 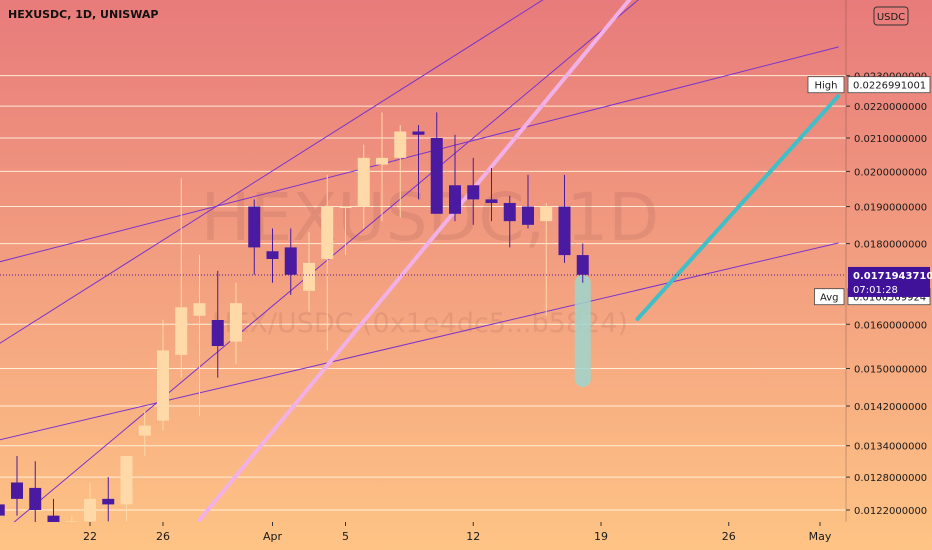 What do you see at coordinates (890, 511) in the screenshot?
I see `y-tick-label: 0.0122000000` at bounding box center [890, 511].